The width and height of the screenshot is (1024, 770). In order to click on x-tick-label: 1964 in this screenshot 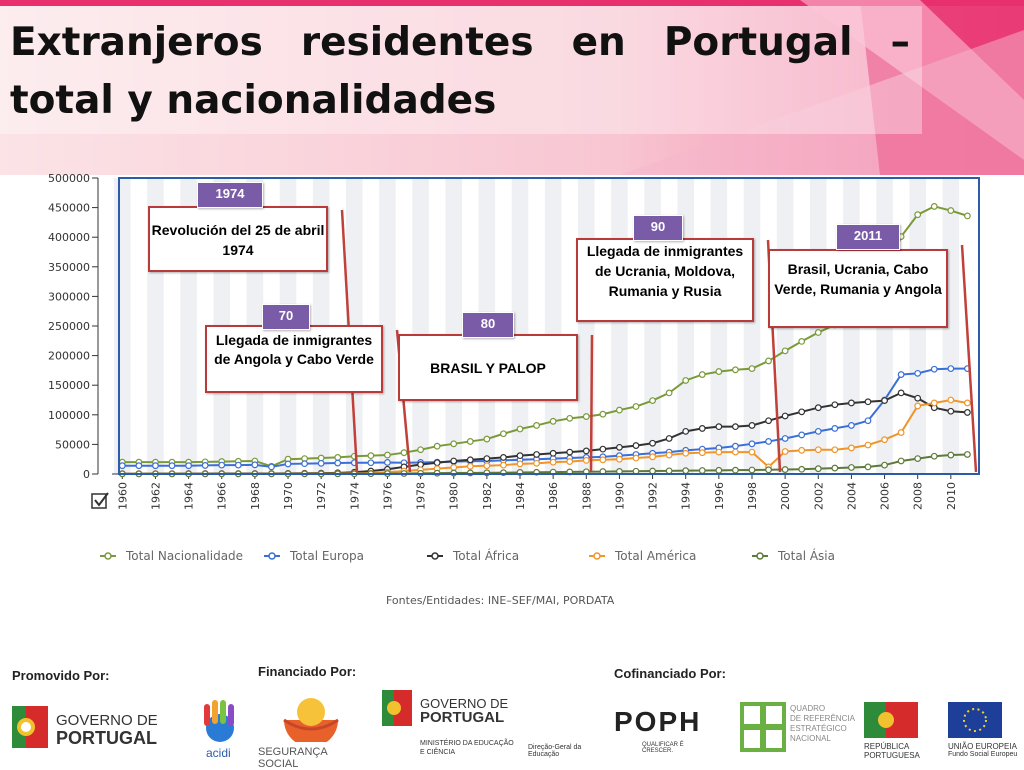, I will do `click(189, 496)`.